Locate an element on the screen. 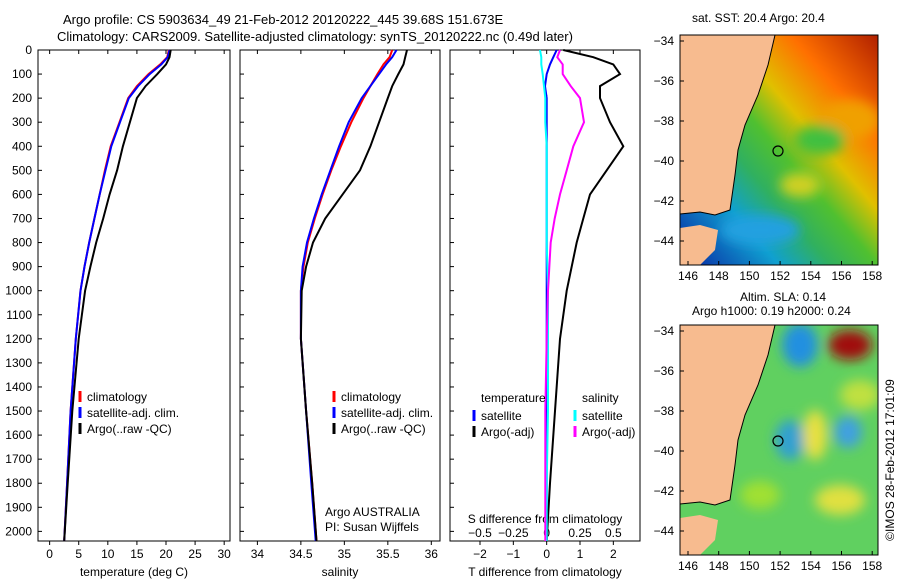 The image size is (900, 580). x-axis-label: temperature (deg C) is located at coordinates (134, 572).